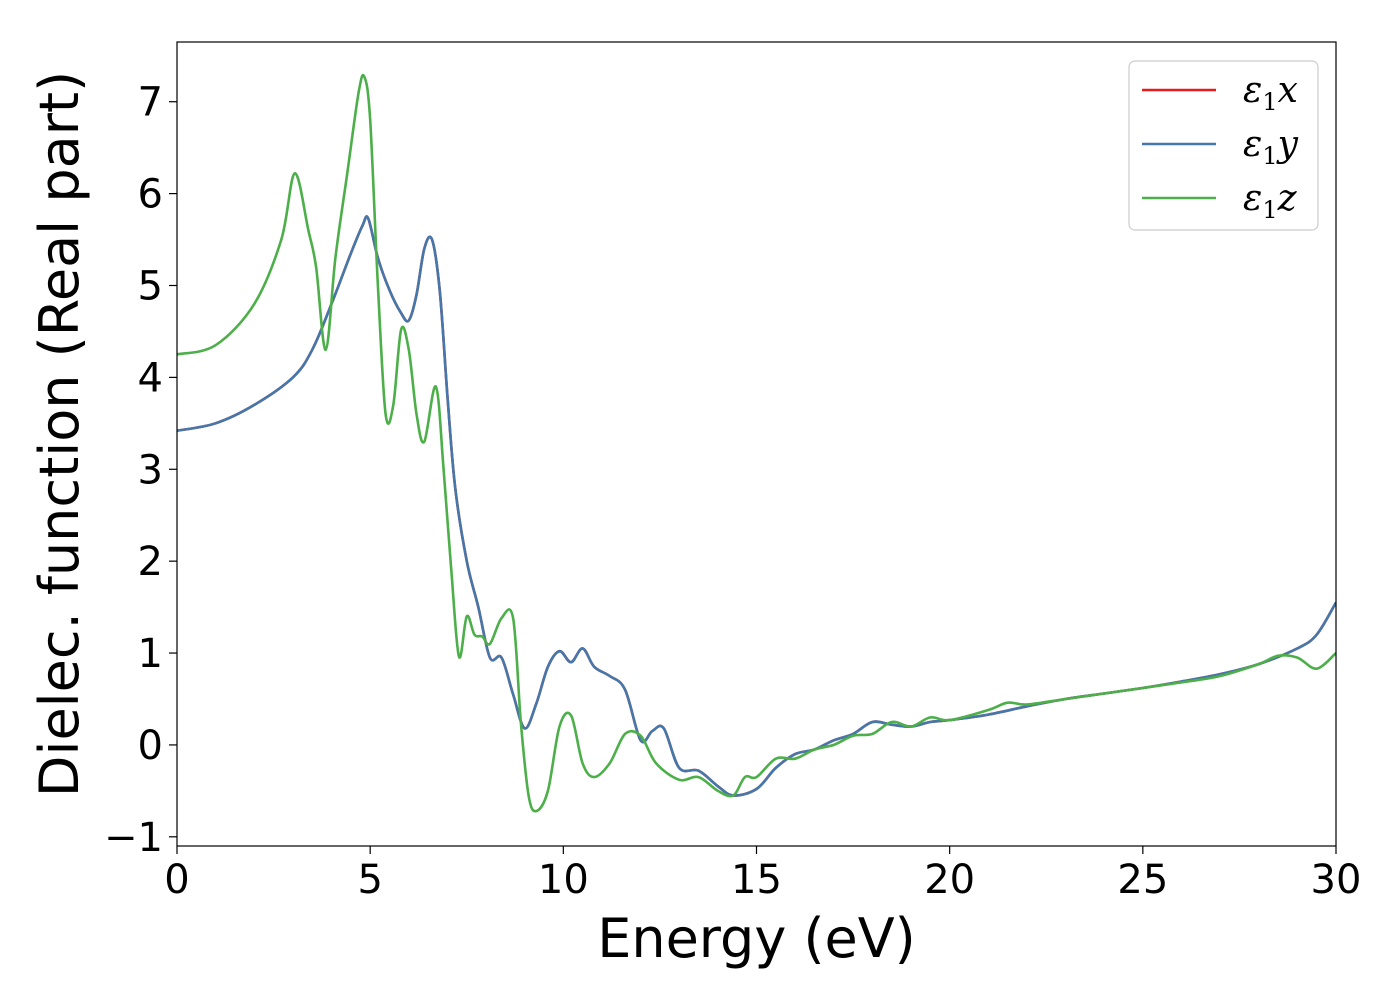  Describe the element at coordinates (150, 470) in the screenshot. I see `y-tick-label: 3` at that location.